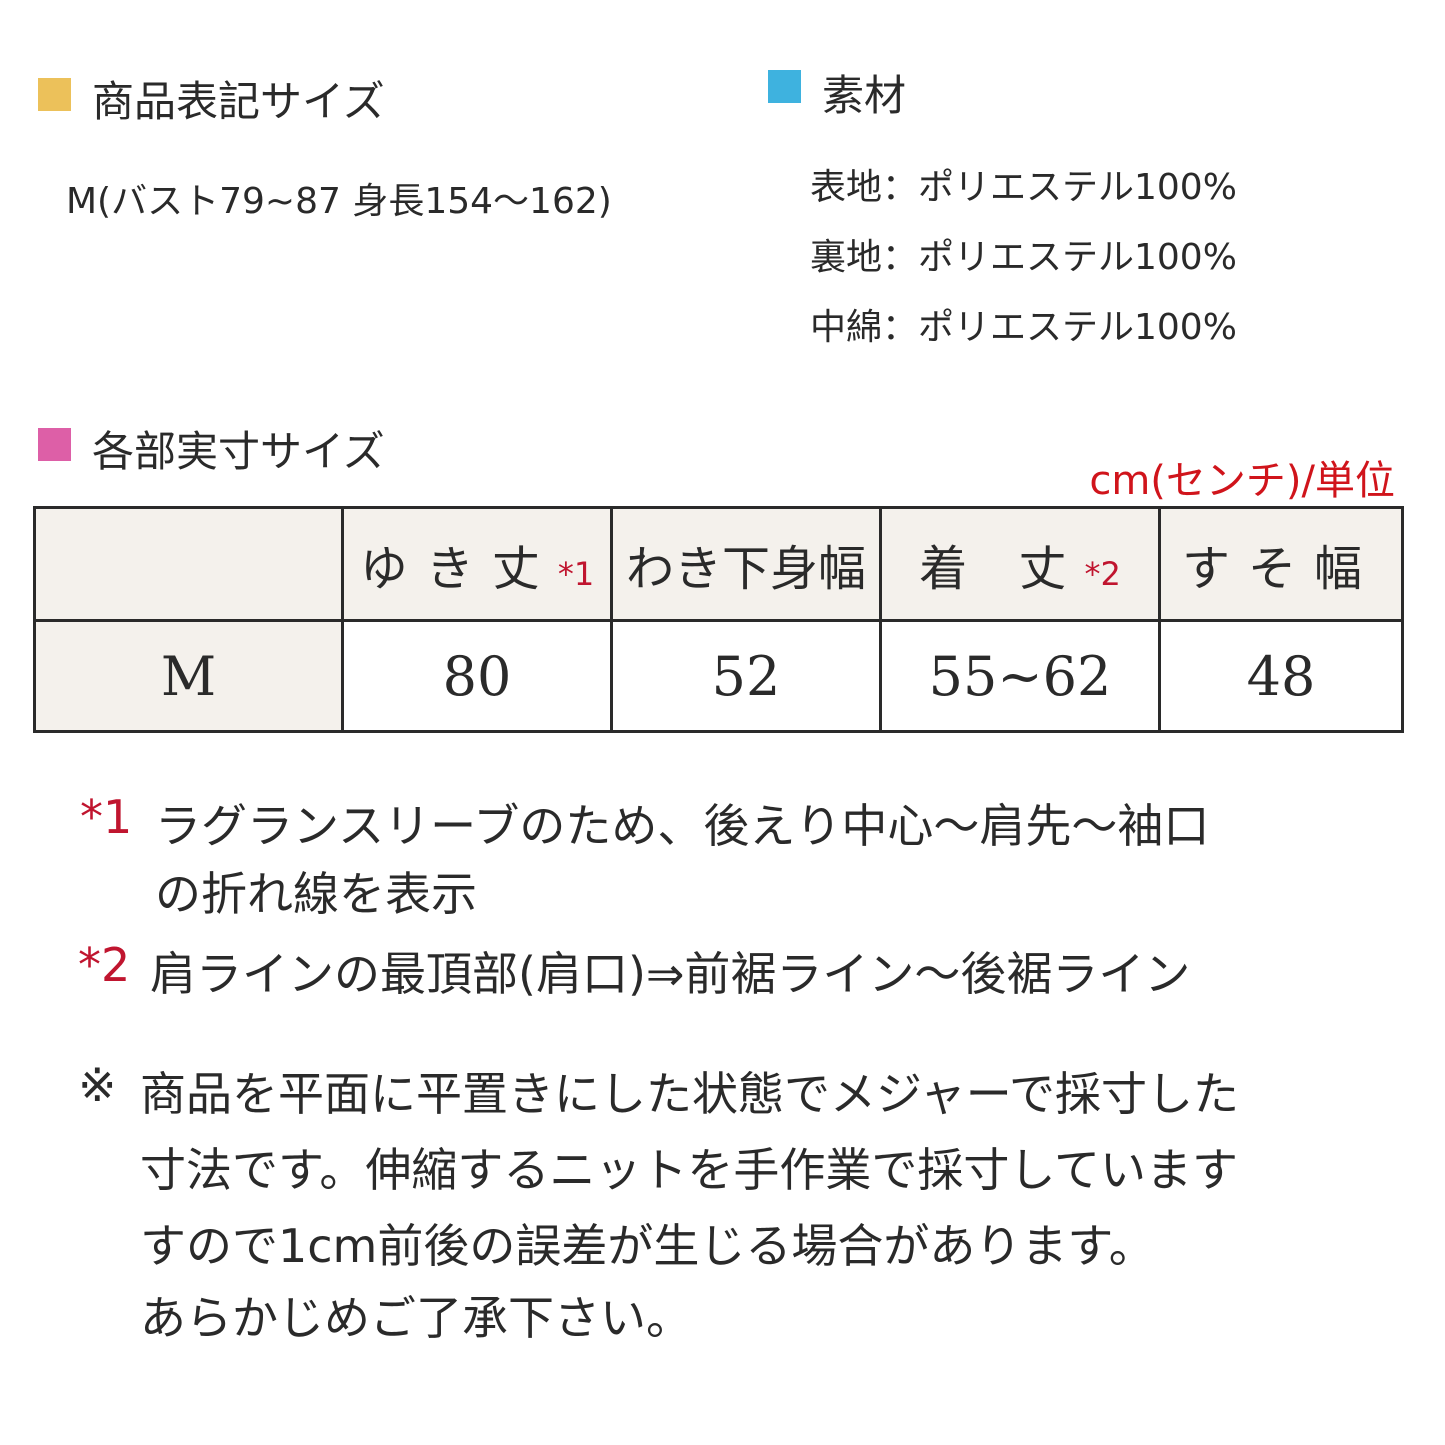 Image resolution: width=1445 pixels, height=1445 pixels. What do you see at coordinates (54, 444) in the screenshot?
I see `measure-marker-square` at bounding box center [54, 444].